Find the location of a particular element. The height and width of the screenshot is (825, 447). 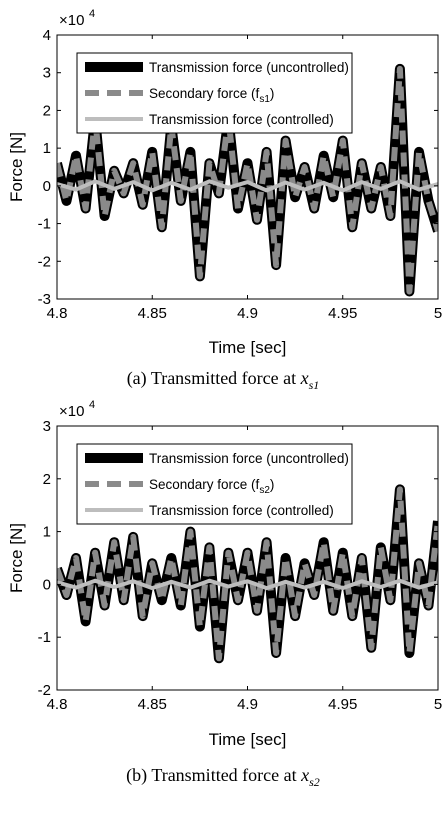

y-tick-label: -3 is located at coordinates (44, 299).